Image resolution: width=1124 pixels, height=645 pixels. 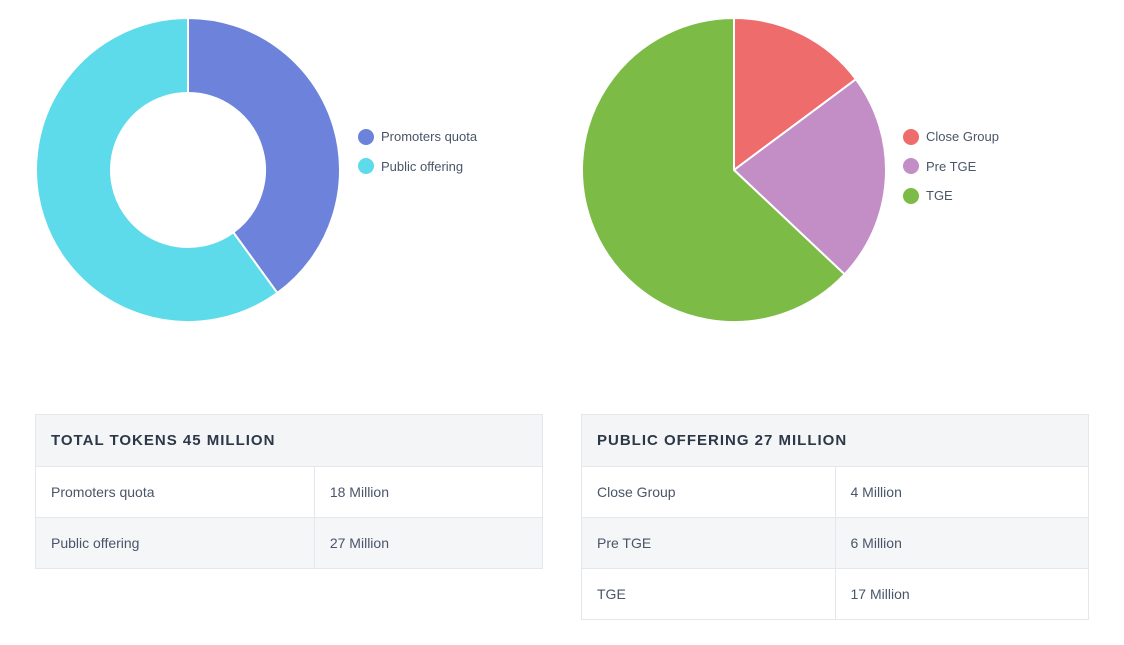 I want to click on slice-public-offering, so click(x=157, y=169).